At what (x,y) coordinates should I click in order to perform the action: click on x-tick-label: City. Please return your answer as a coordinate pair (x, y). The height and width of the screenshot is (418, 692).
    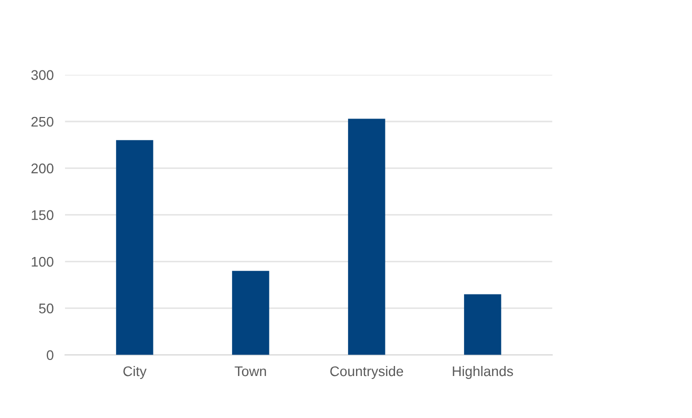
    Looking at the image, I should click on (135, 372).